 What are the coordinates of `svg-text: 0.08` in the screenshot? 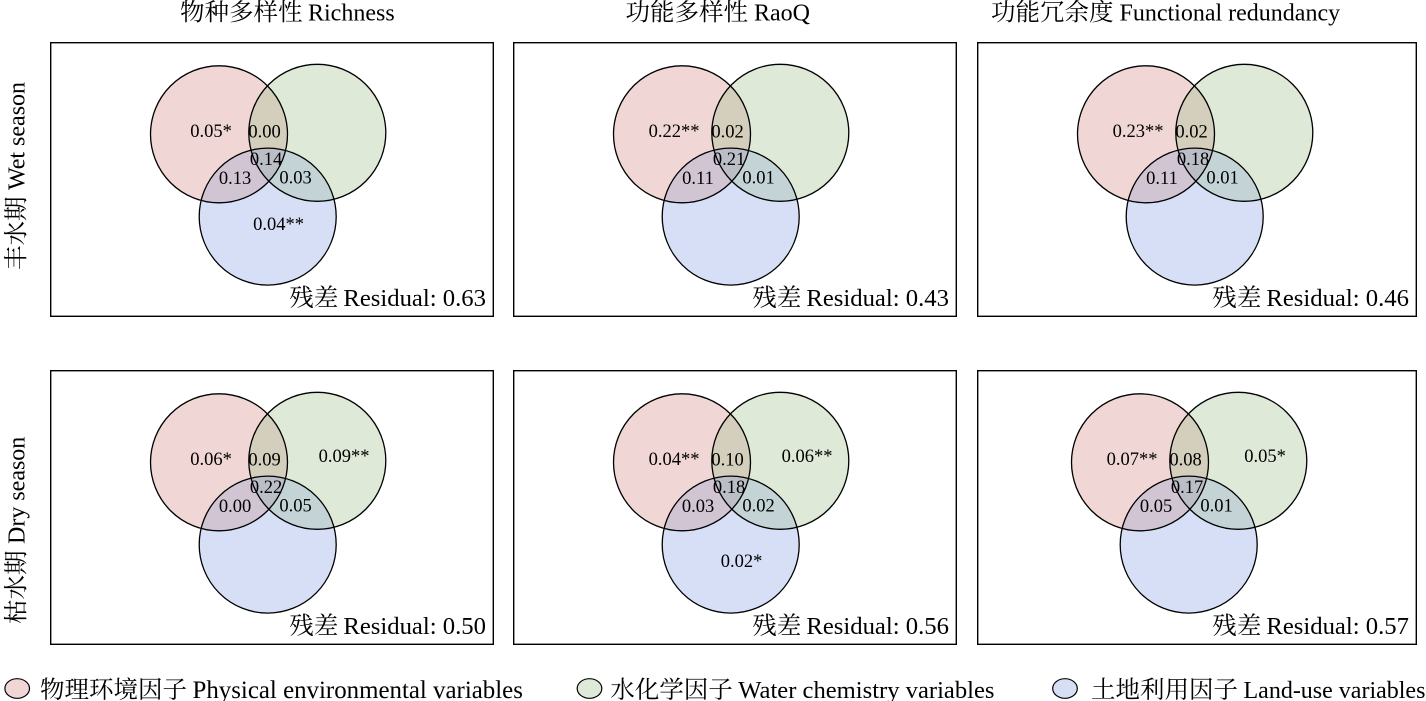 It's located at (1185, 461).